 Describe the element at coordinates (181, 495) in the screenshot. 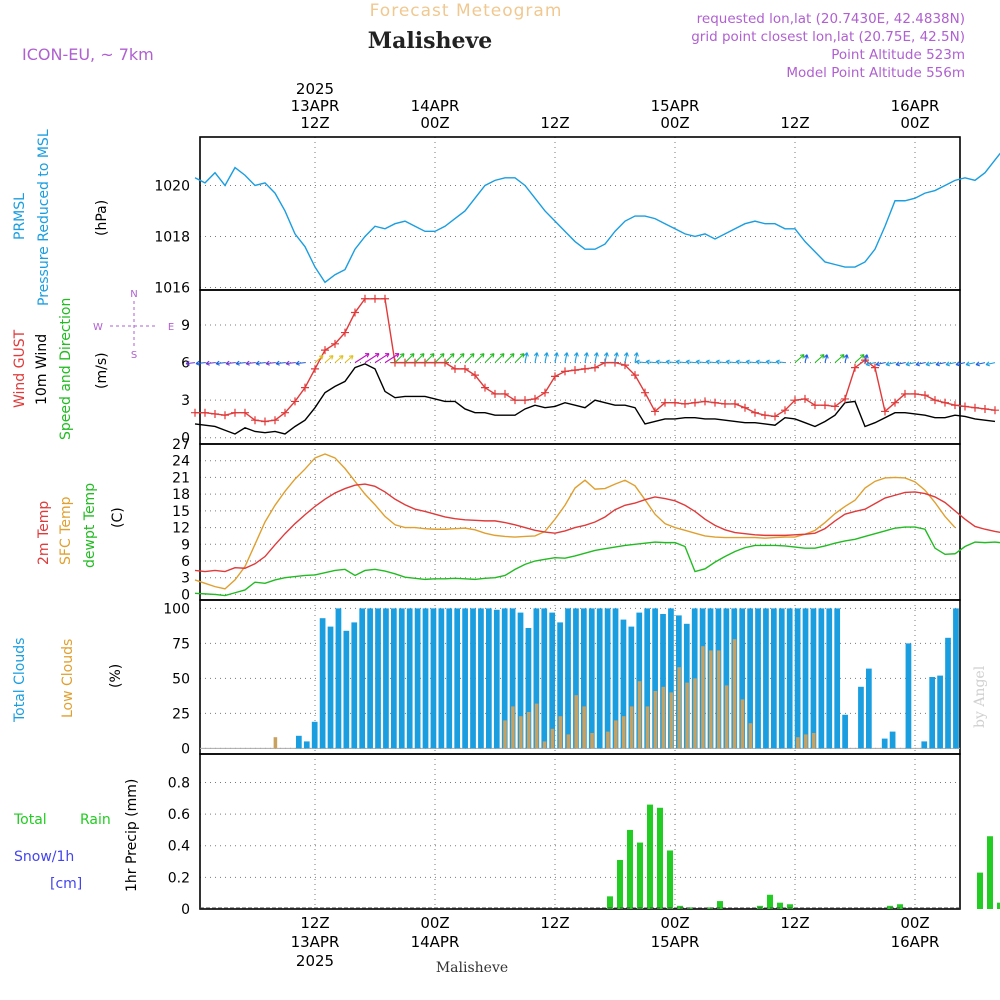

I see `y-tick-label: 18` at that location.